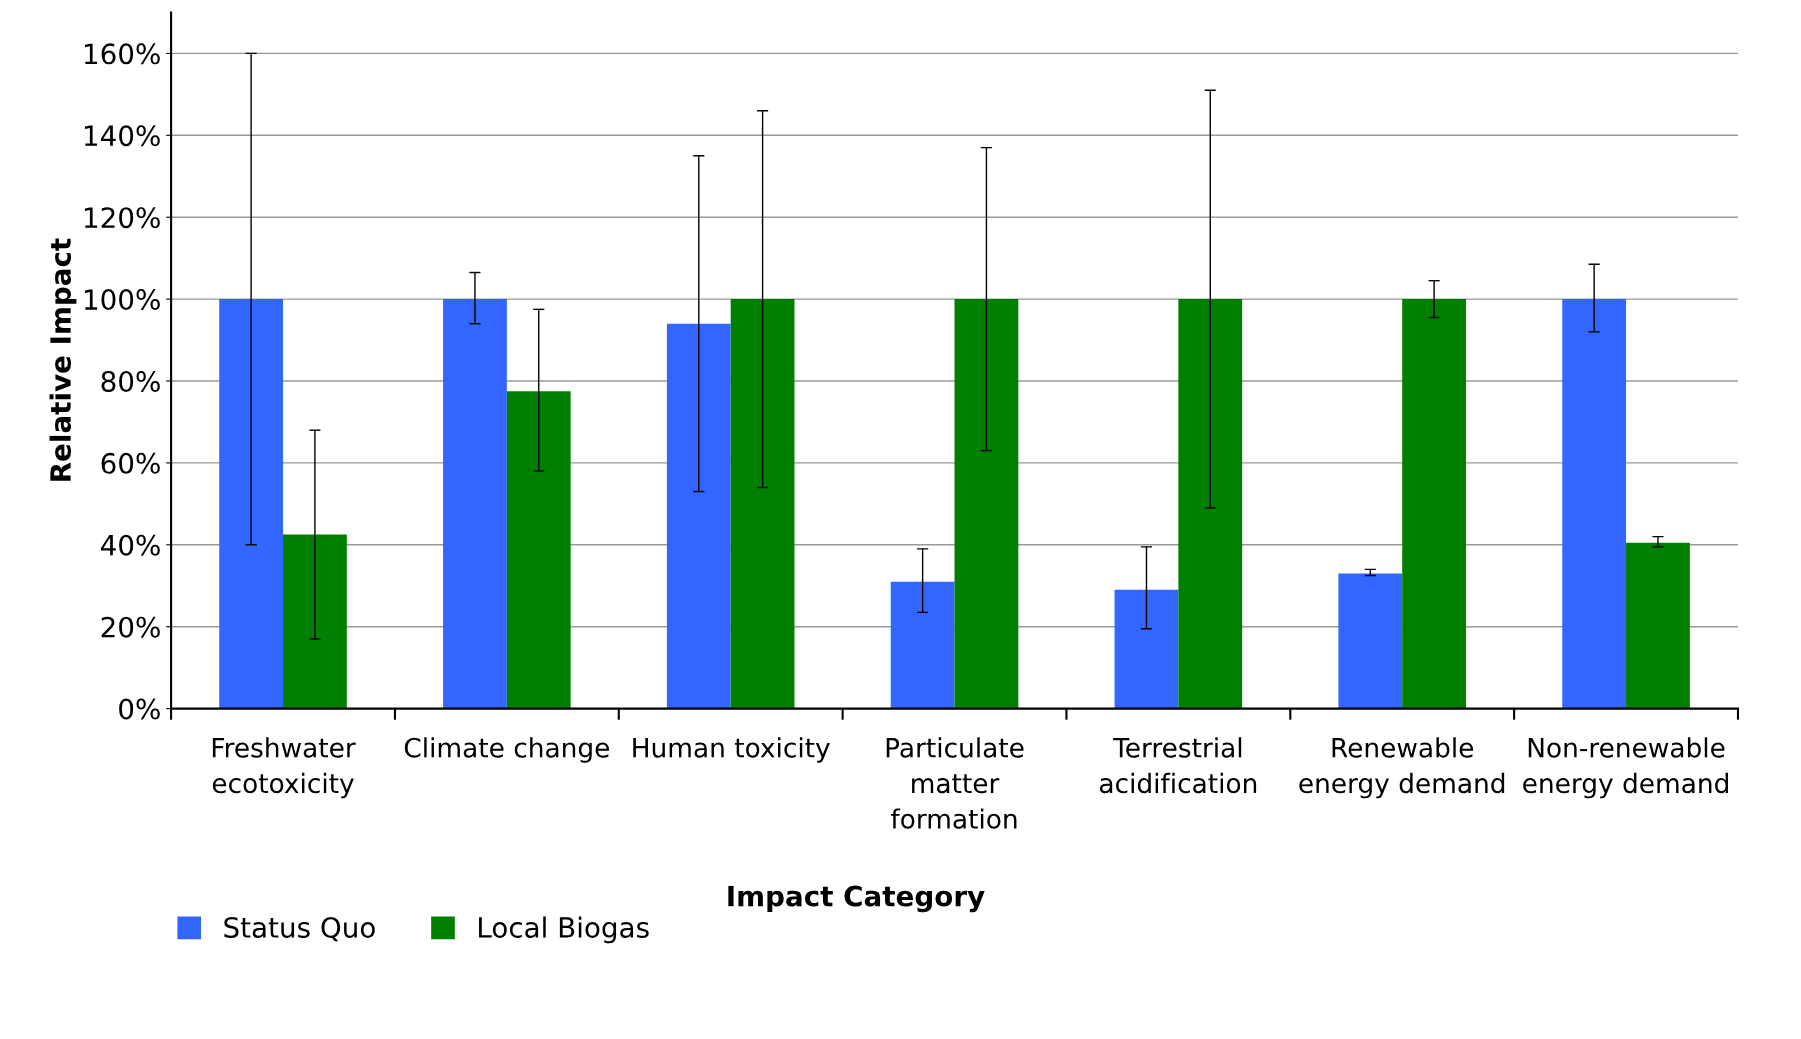 Image resolution: width=1801 pixels, height=1039 pixels. What do you see at coordinates (284, 768) in the screenshot?
I see `x-tick-label: Freshwater ecotoxicity` at bounding box center [284, 768].